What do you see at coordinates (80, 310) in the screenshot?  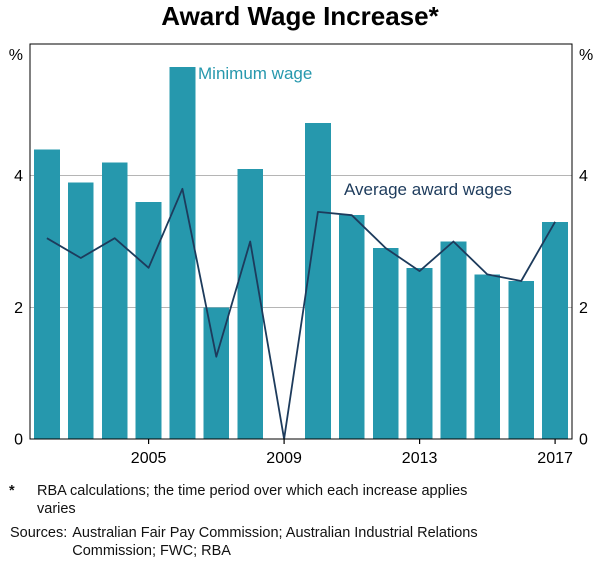 I see `bar-2003` at bounding box center [80, 310].